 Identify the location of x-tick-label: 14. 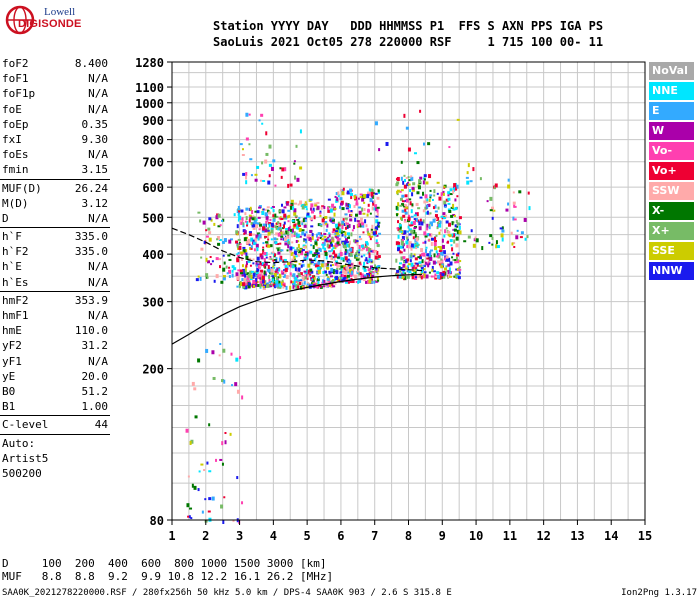
(611, 536).